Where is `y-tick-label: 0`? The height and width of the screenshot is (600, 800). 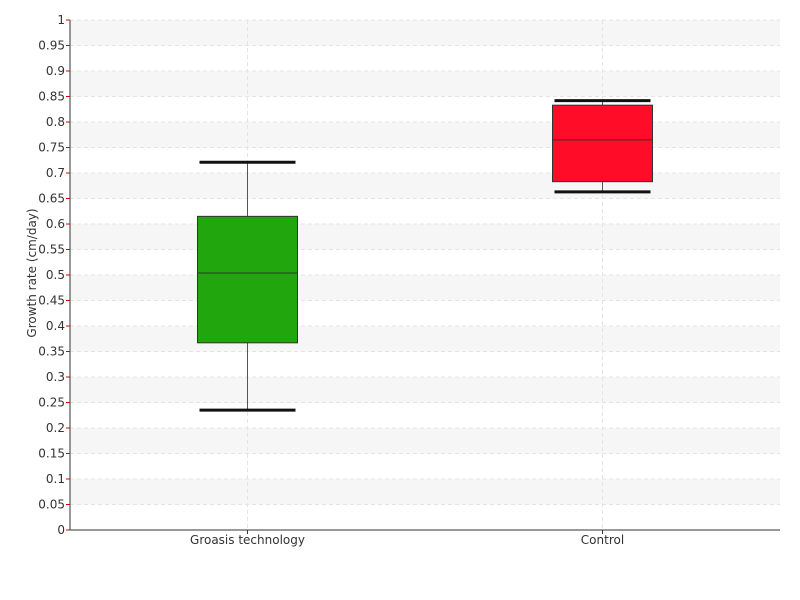
y-tick-label: 0 is located at coordinates (61, 530).